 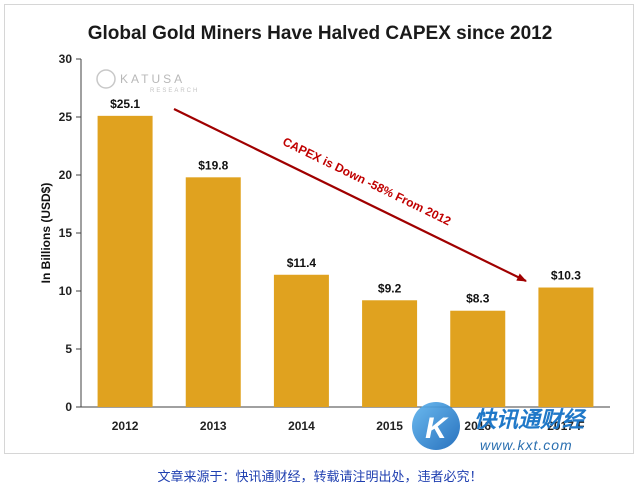 I want to click on brand-url: www.kxt.com, so click(x=526, y=445).